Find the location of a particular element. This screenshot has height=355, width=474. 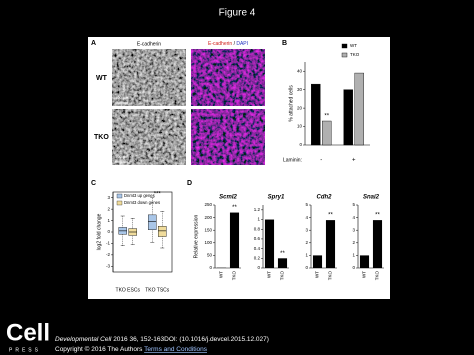

y-tick-label: 40 is located at coordinates (300, 70).